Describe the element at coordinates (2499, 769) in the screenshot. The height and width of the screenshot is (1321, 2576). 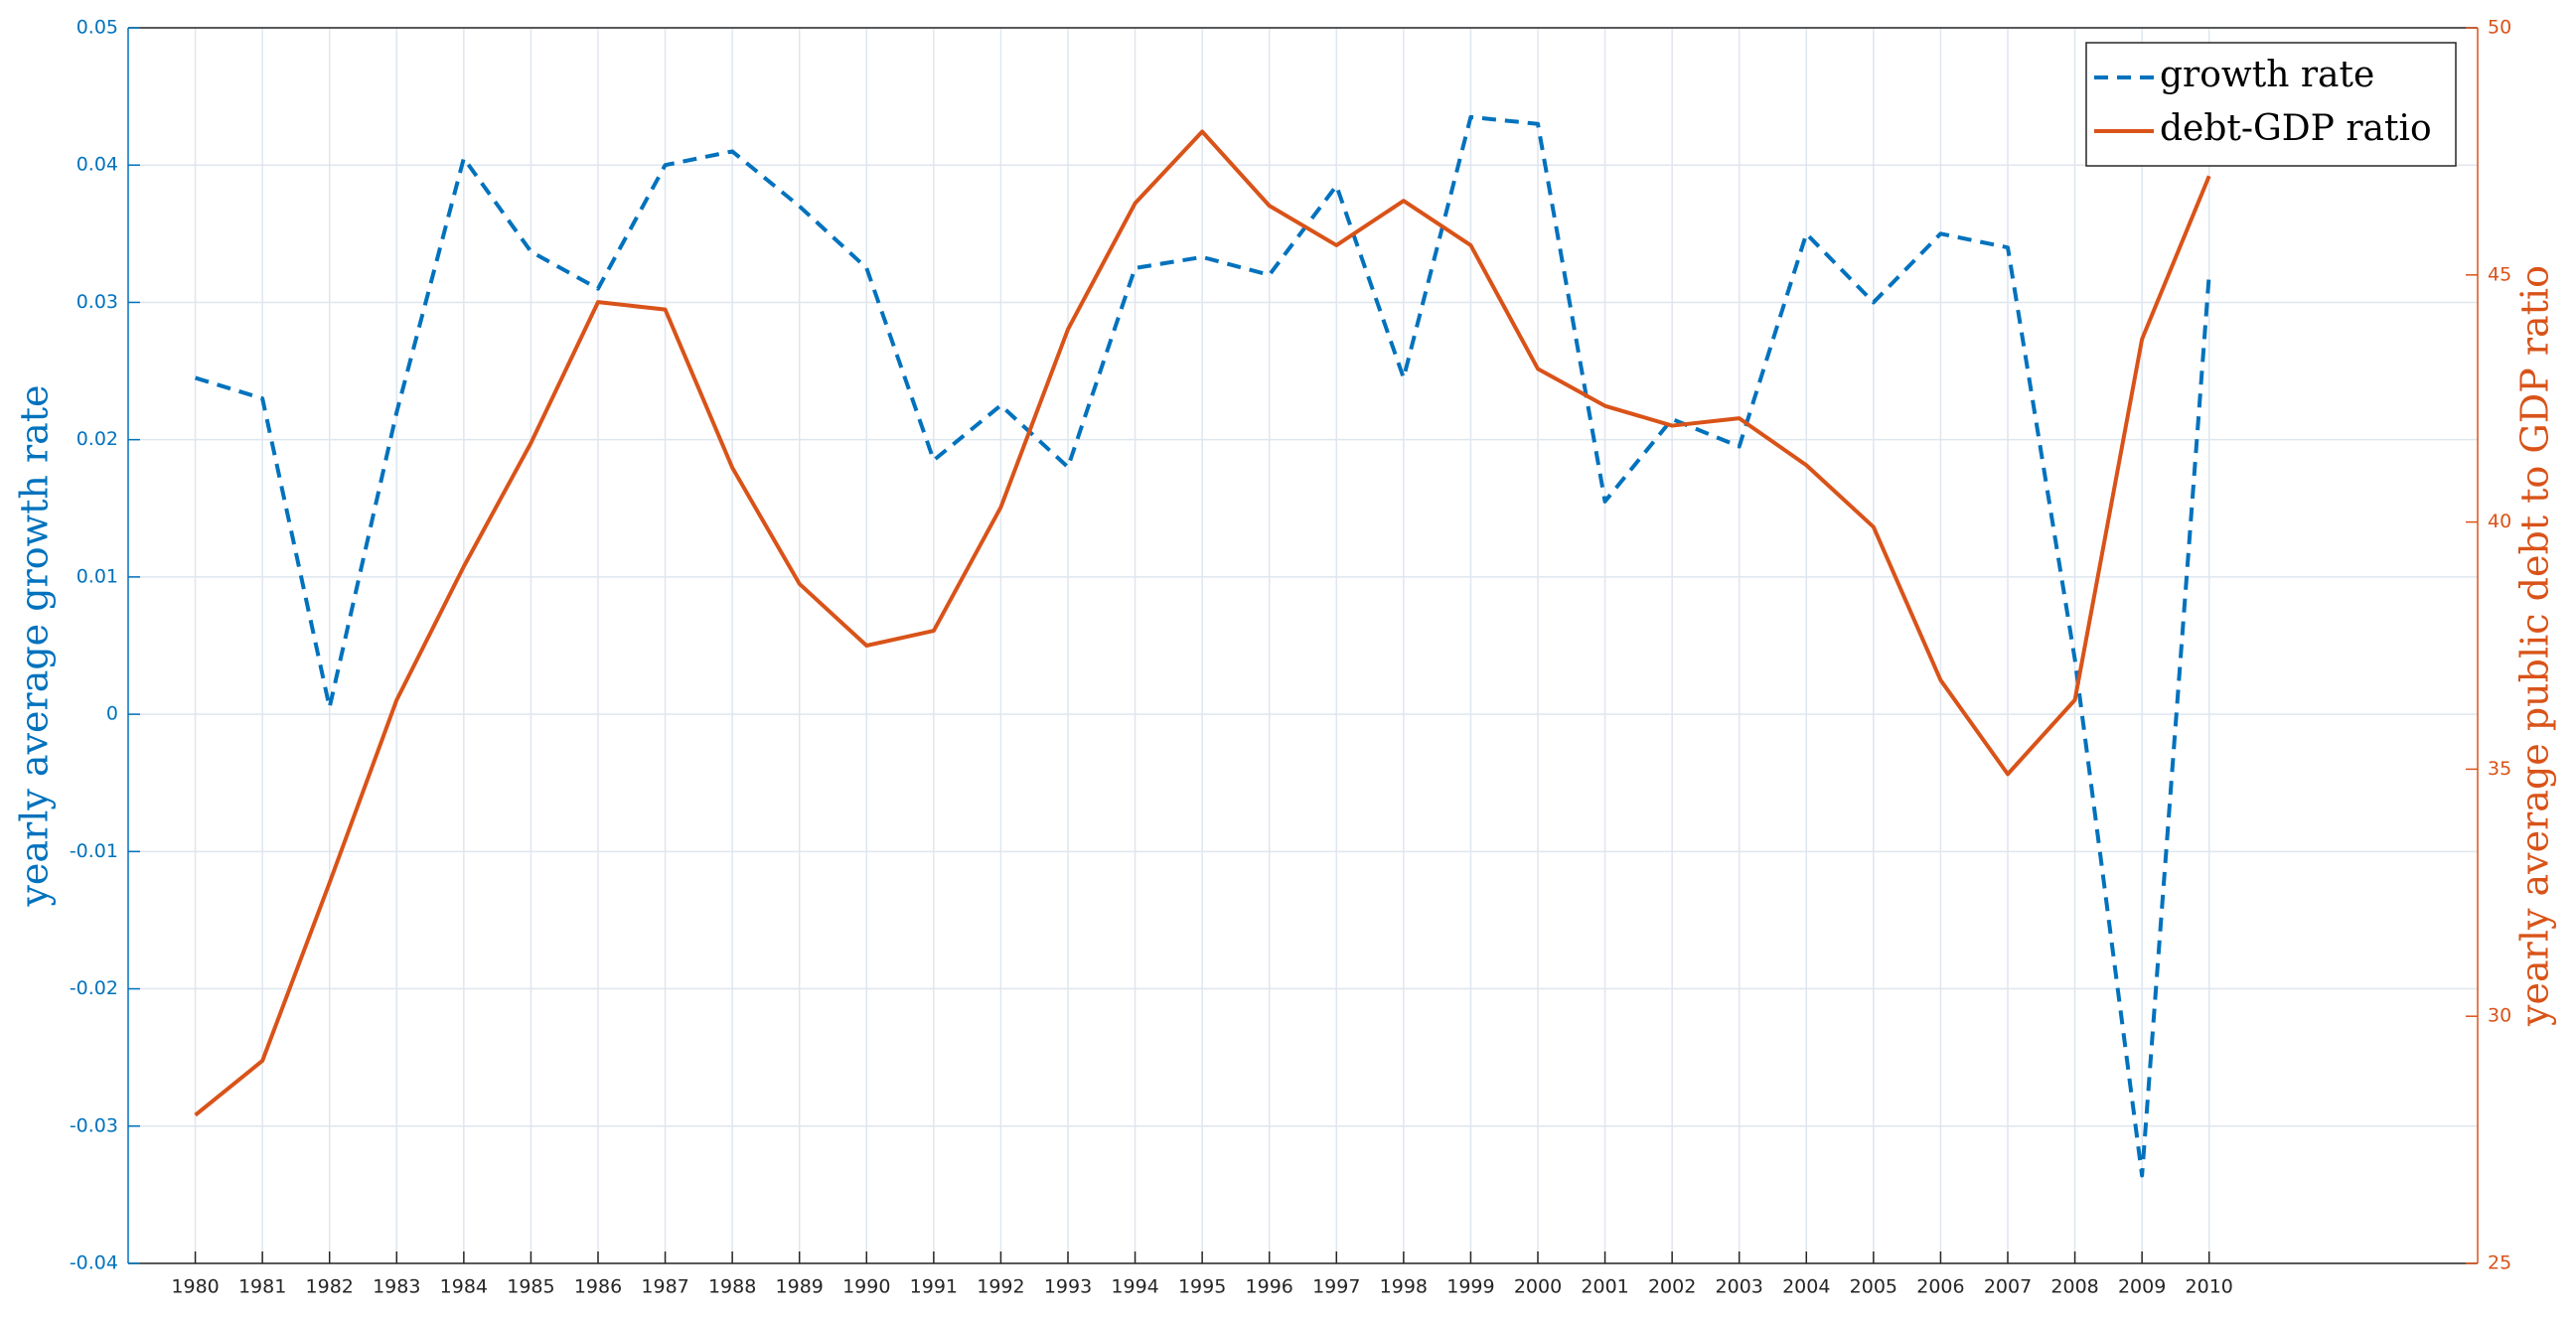
I see `y2-tick-label: 35` at that location.